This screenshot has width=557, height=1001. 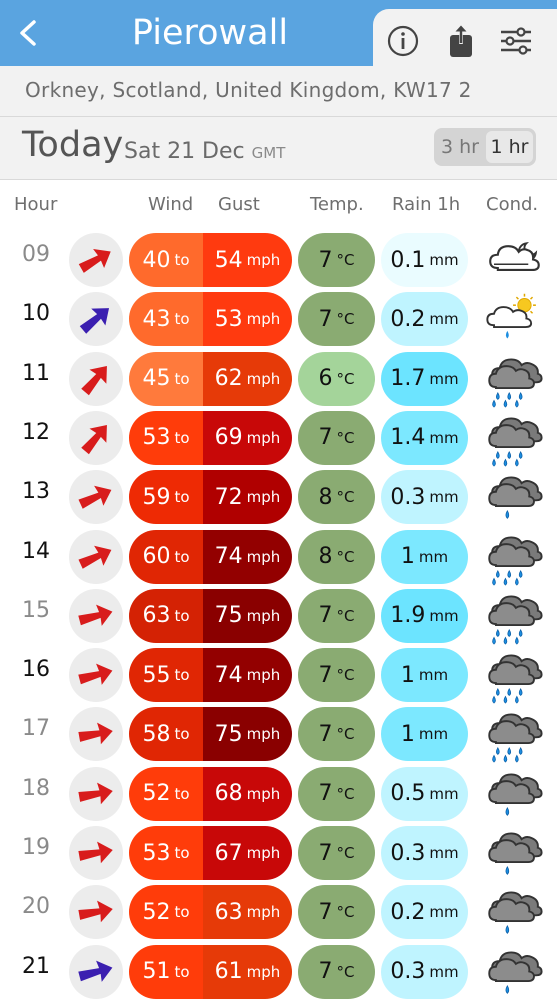 What do you see at coordinates (156, 734) in the screenshot?
I see `wind-speed-value: 58` at bounding box center [156, 734].